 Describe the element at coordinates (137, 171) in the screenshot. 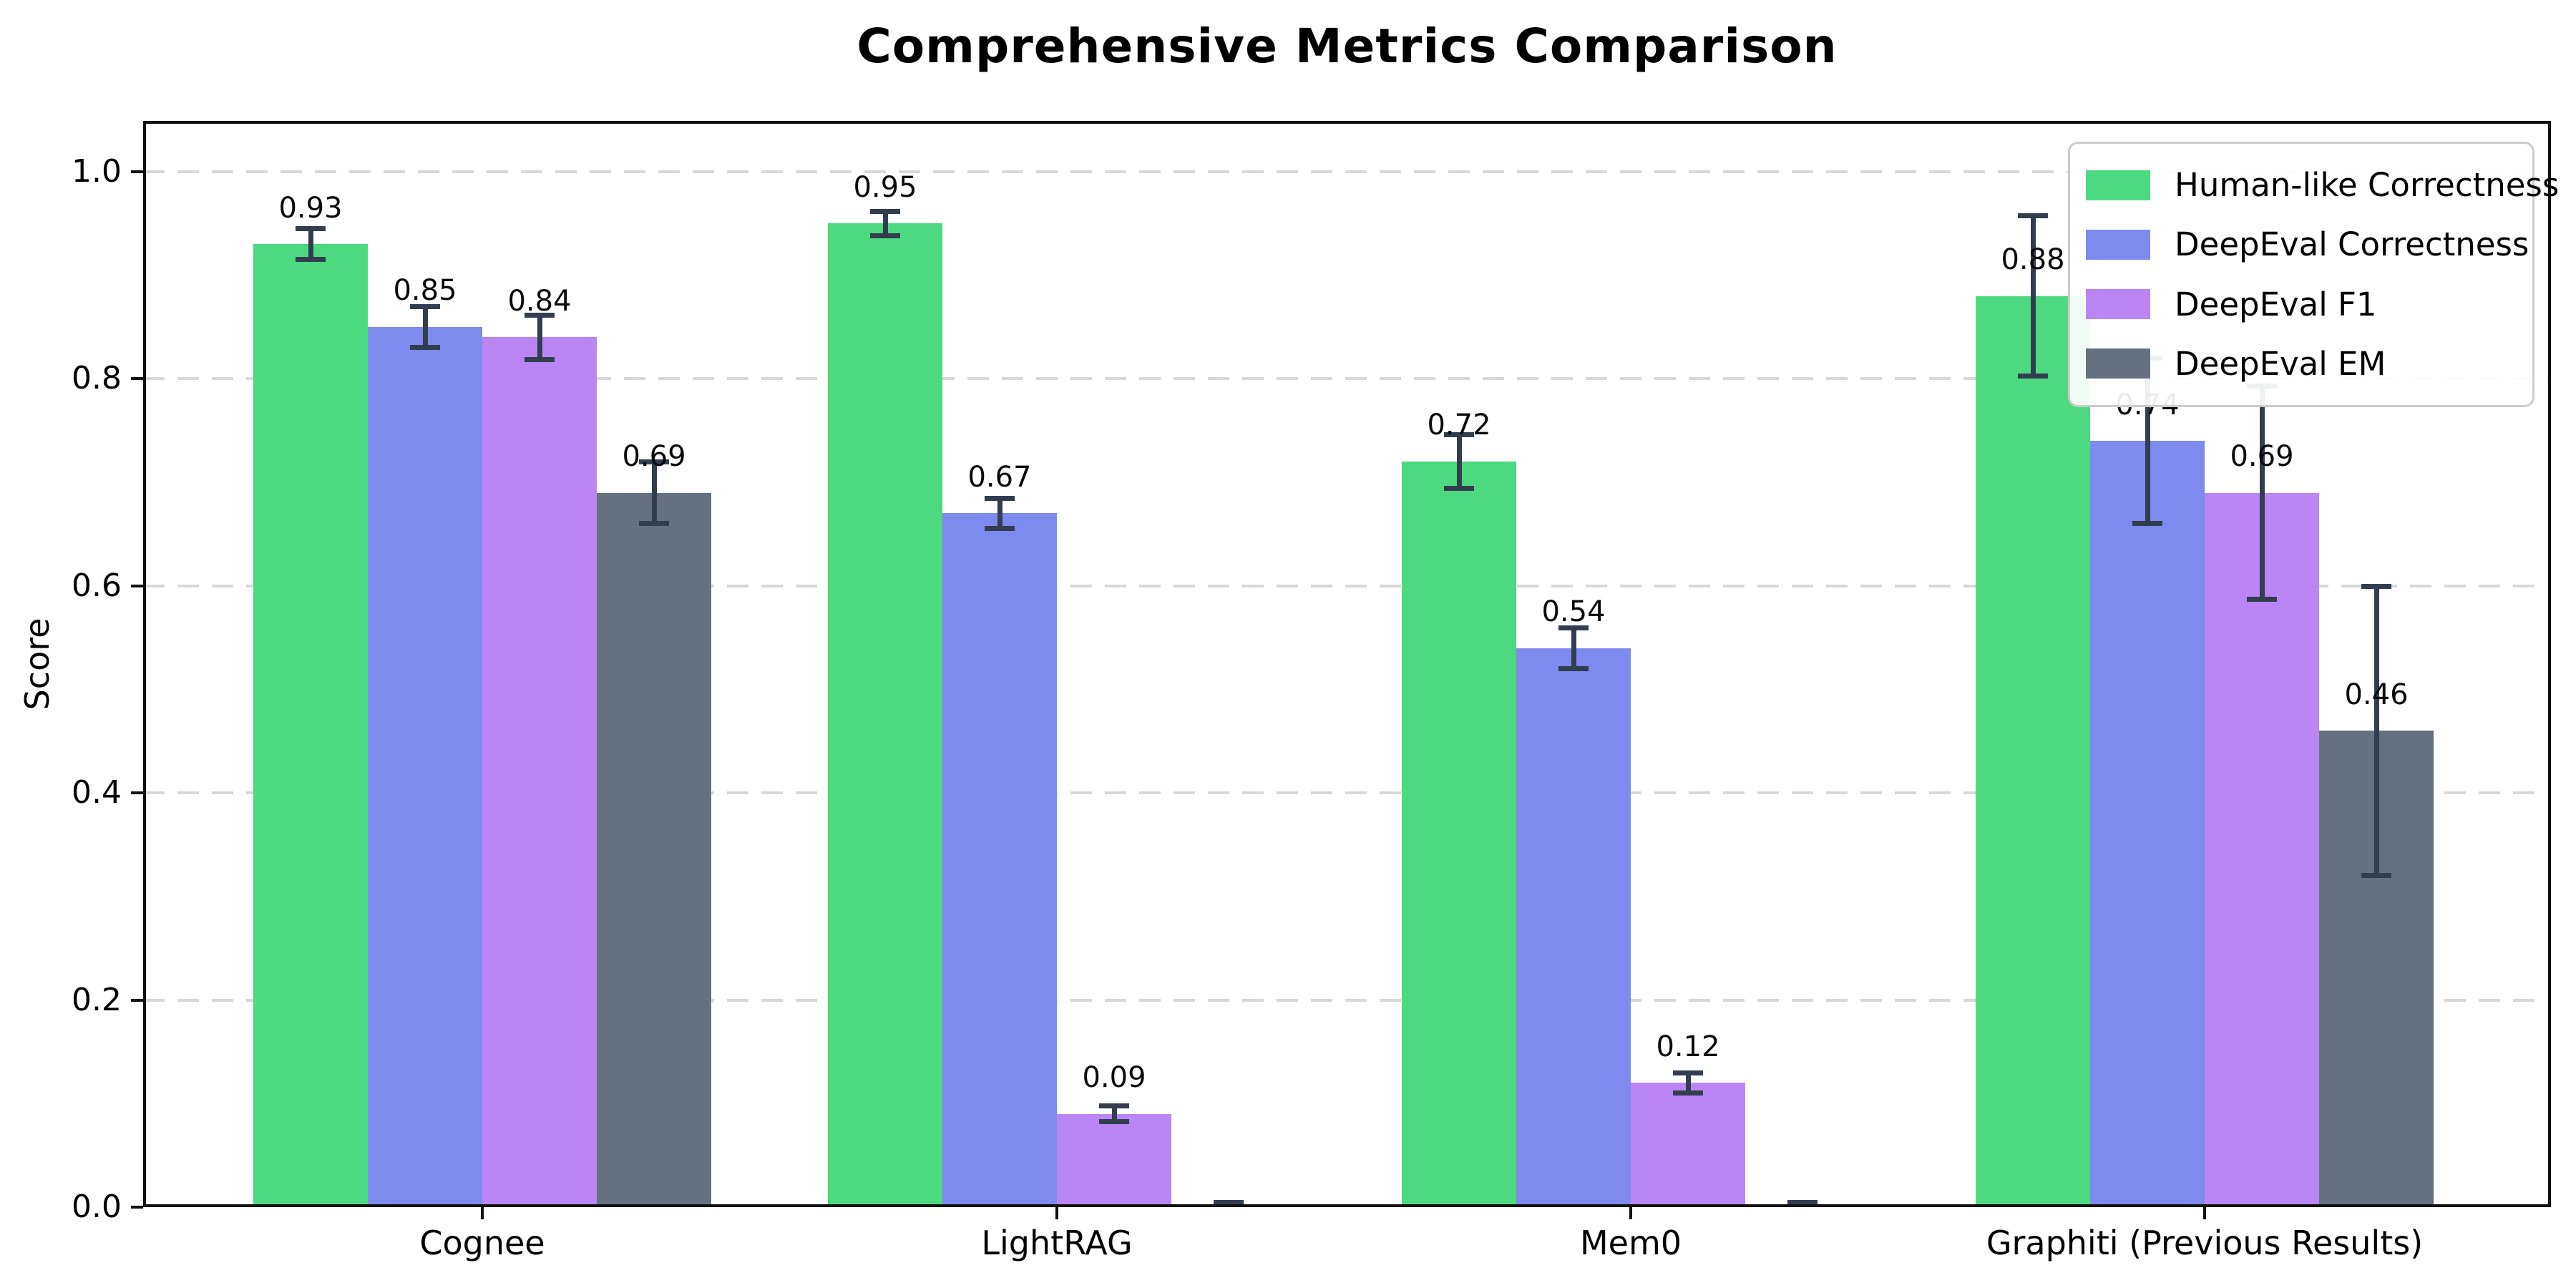

I see `y-tick-1.0` at that location.